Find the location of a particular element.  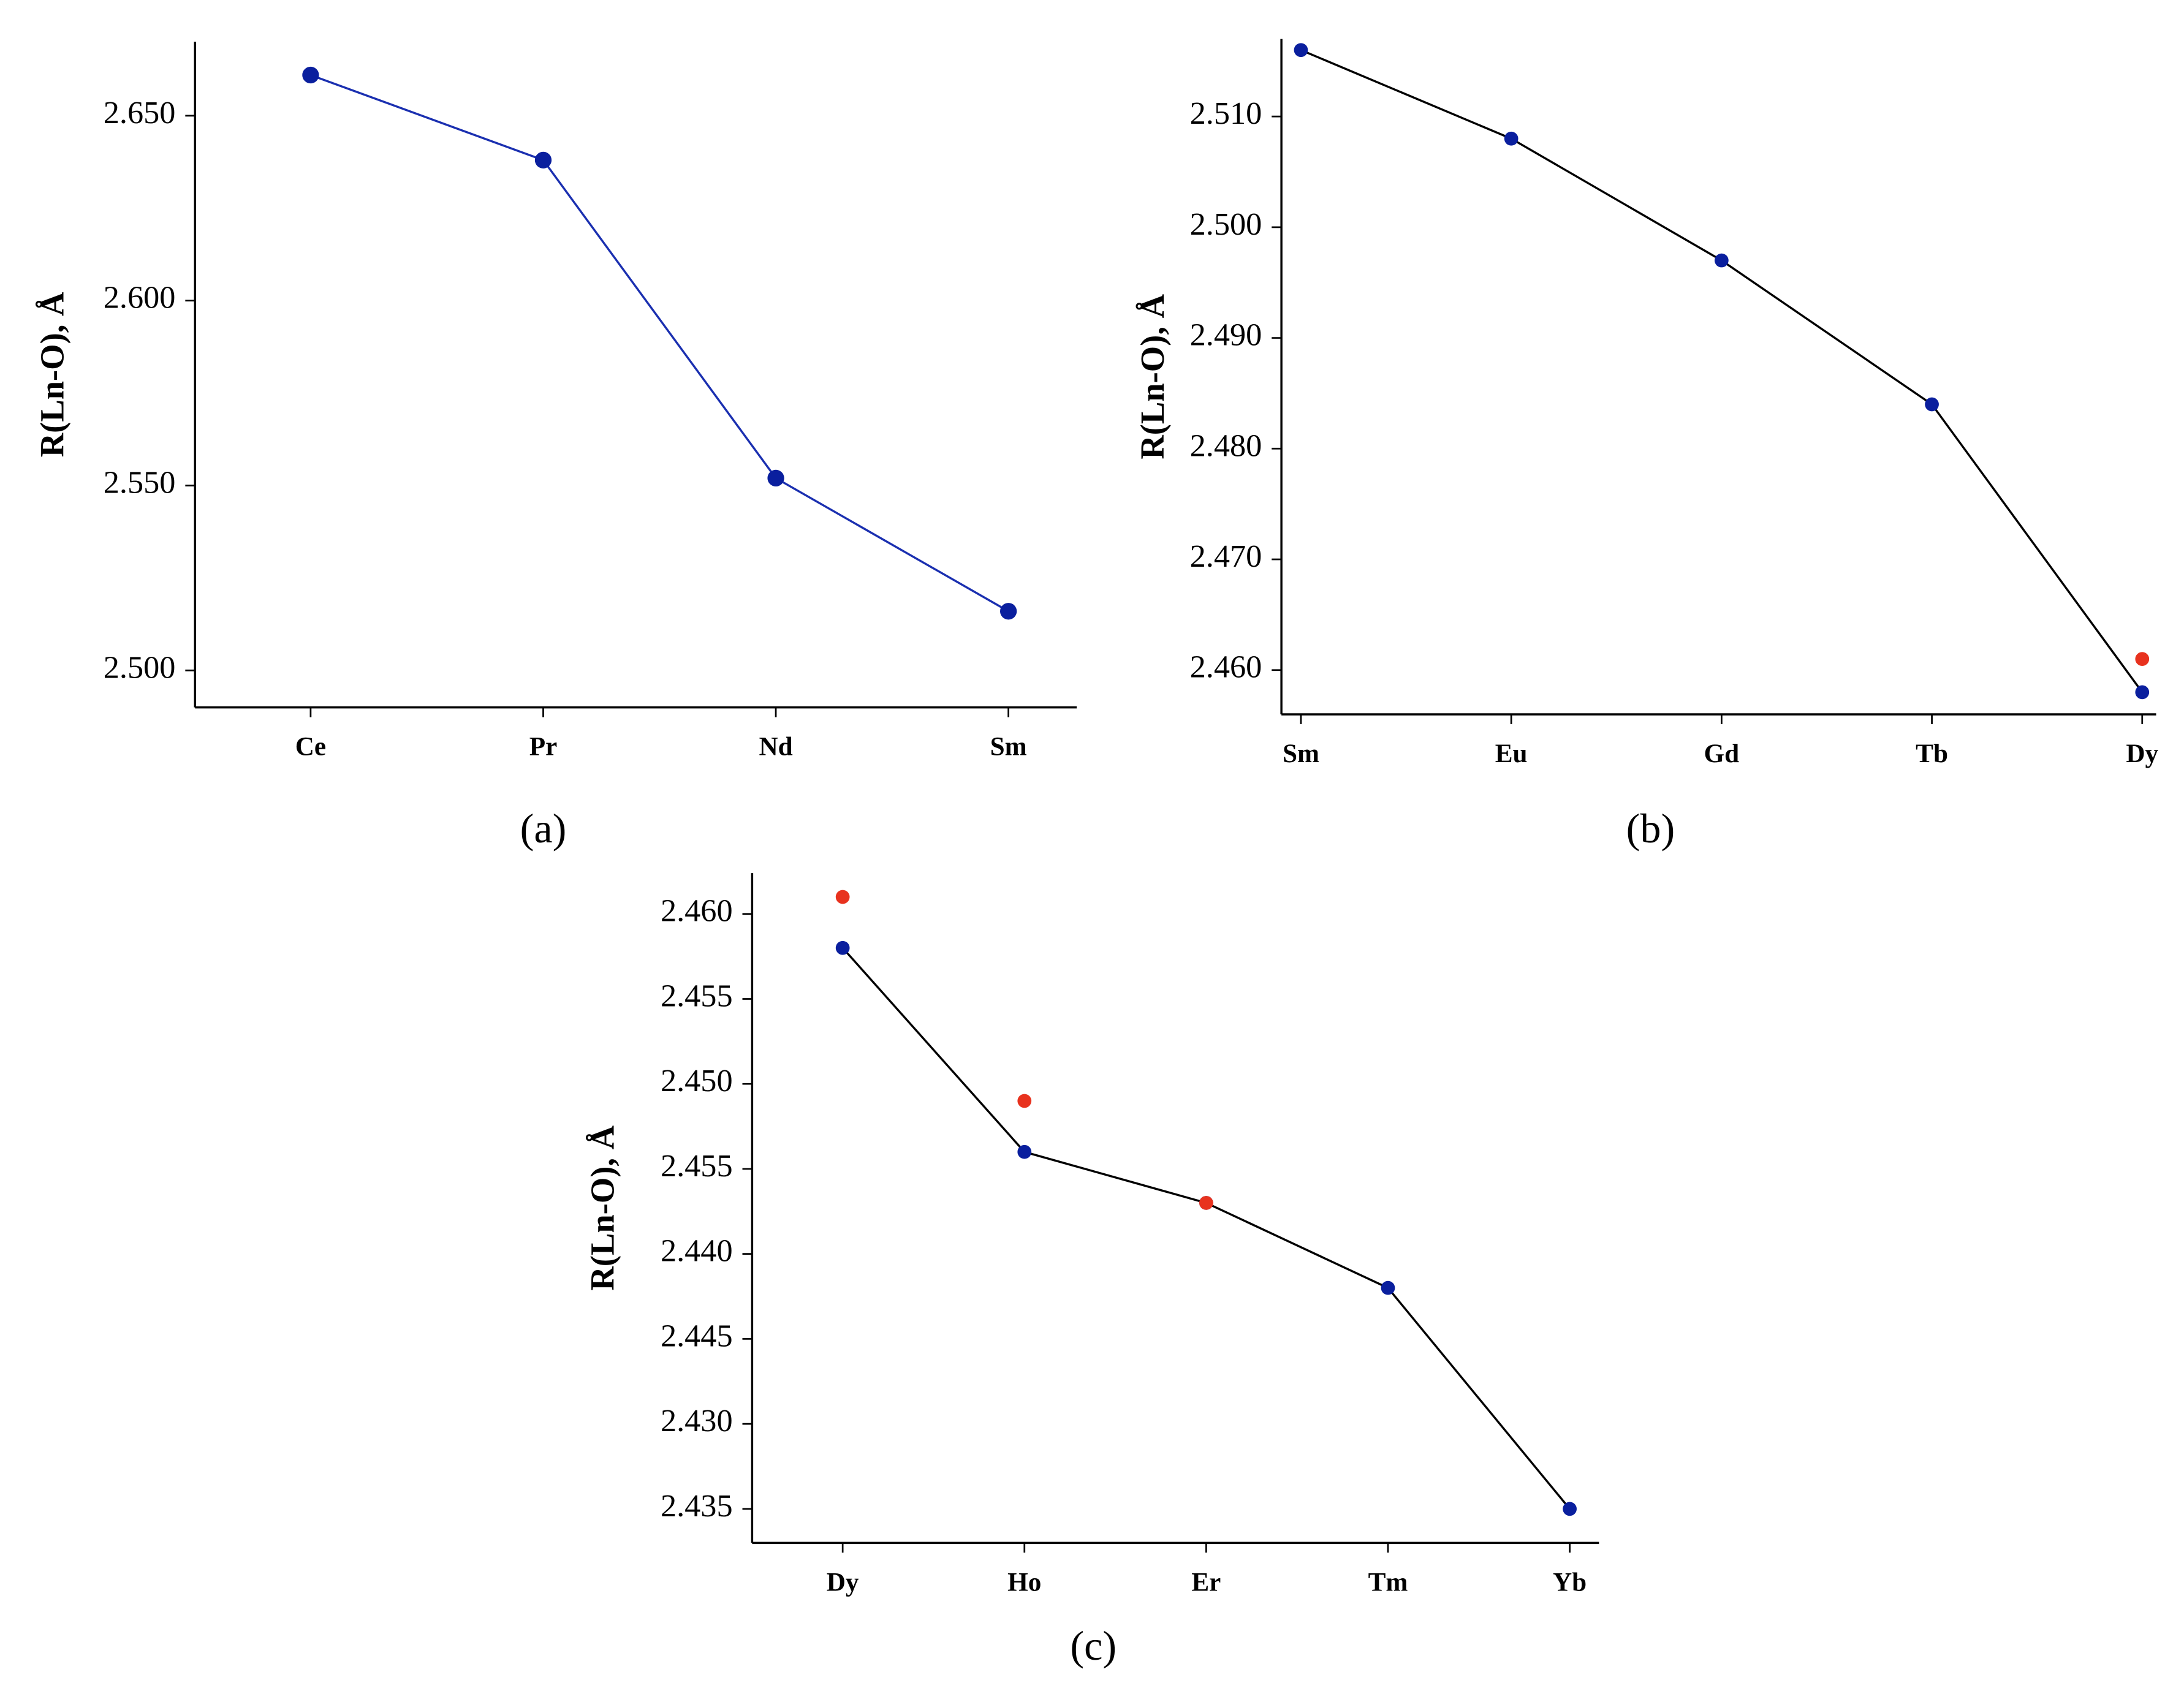

y-tick-label: 2.430 is located at coordinates (697, 1421).